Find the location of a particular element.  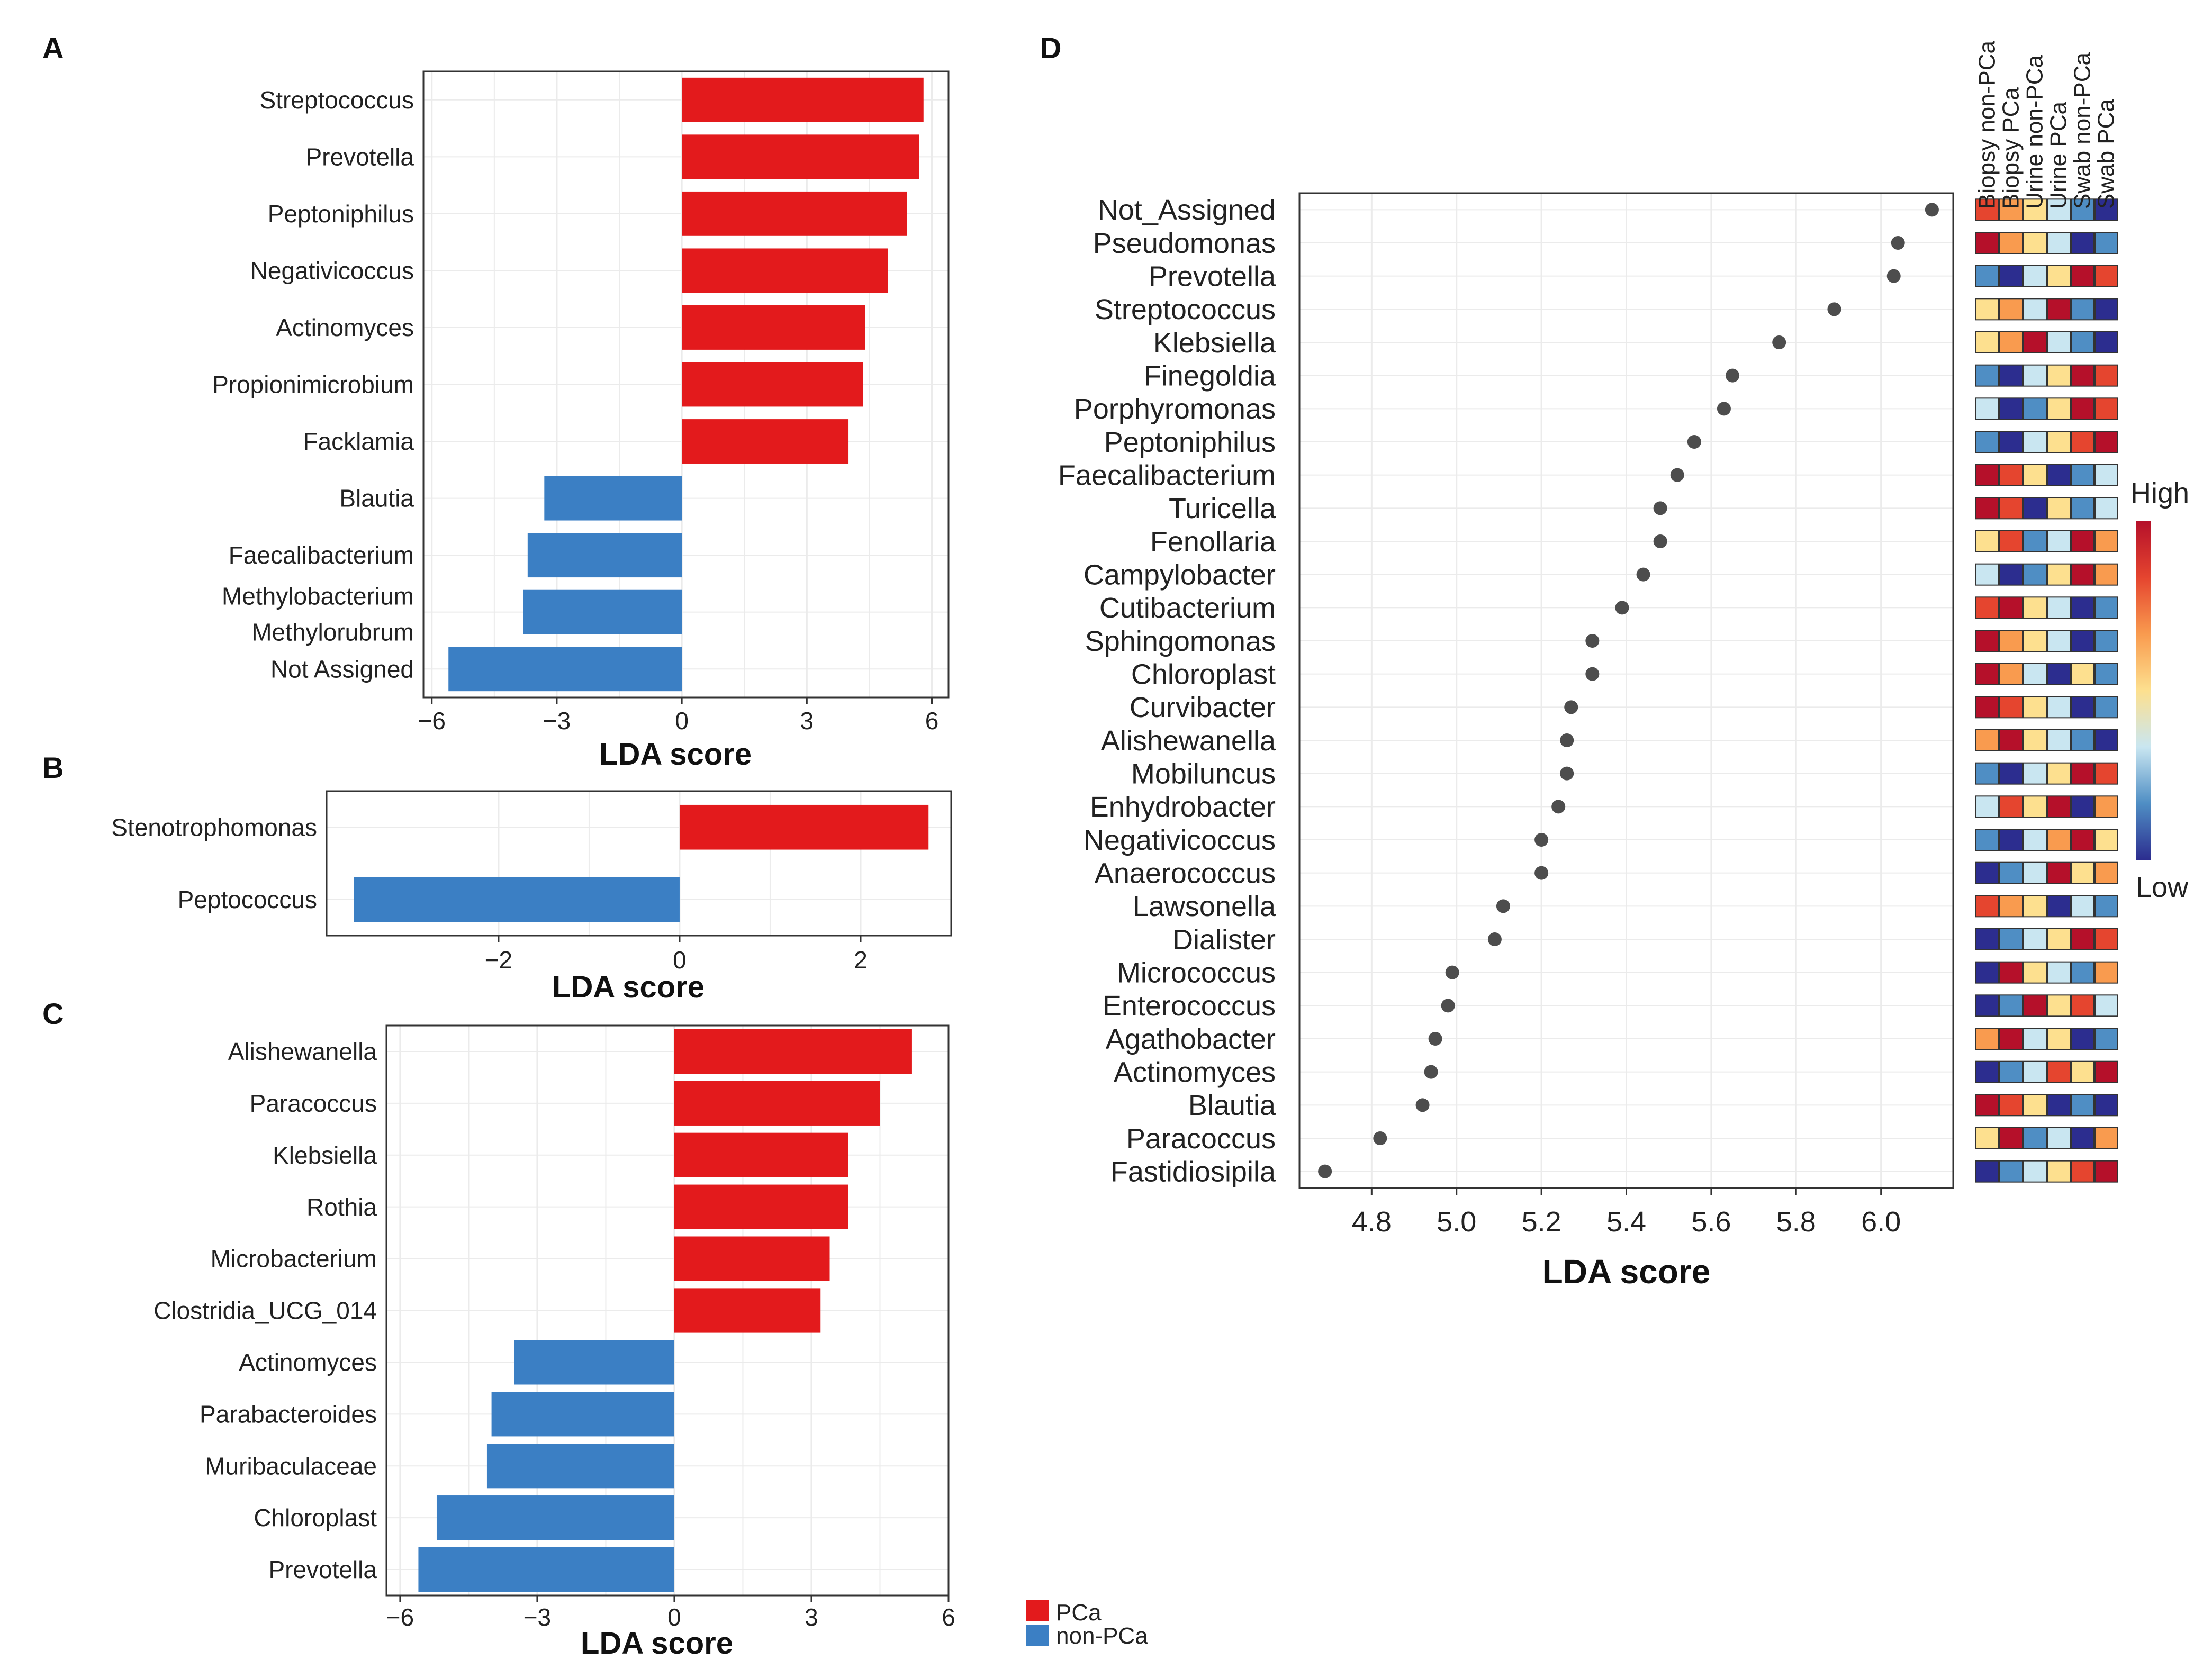

panel-b-bar-chart: Stenotrophomonas Peptococcus −2 0 2 LDA score is located at coordinates (531, 897).